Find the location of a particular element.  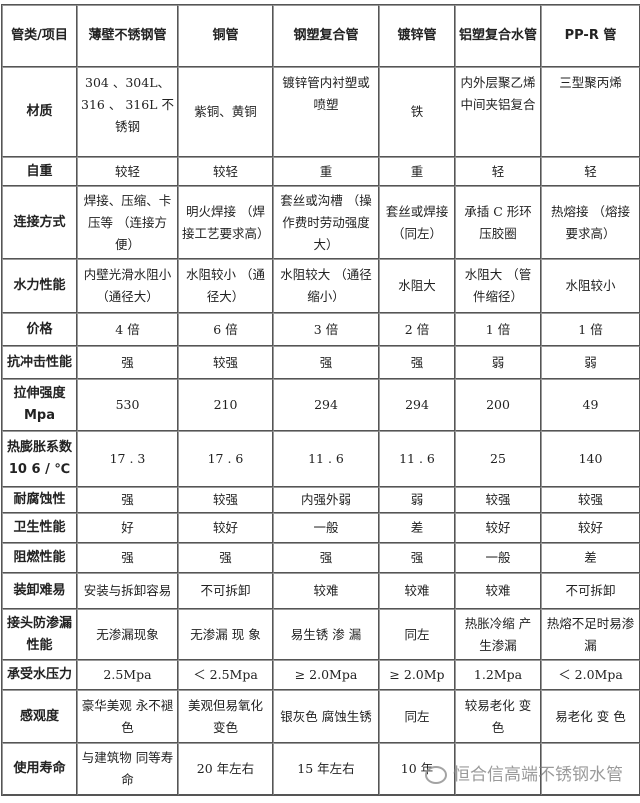

row-header: 感观度 is located at coordinates (39, 716).